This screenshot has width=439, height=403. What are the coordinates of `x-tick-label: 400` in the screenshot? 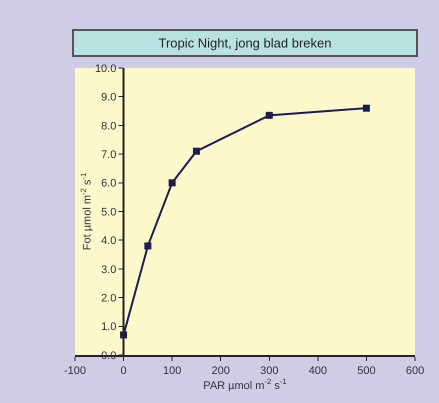 It's located at (318, 371).